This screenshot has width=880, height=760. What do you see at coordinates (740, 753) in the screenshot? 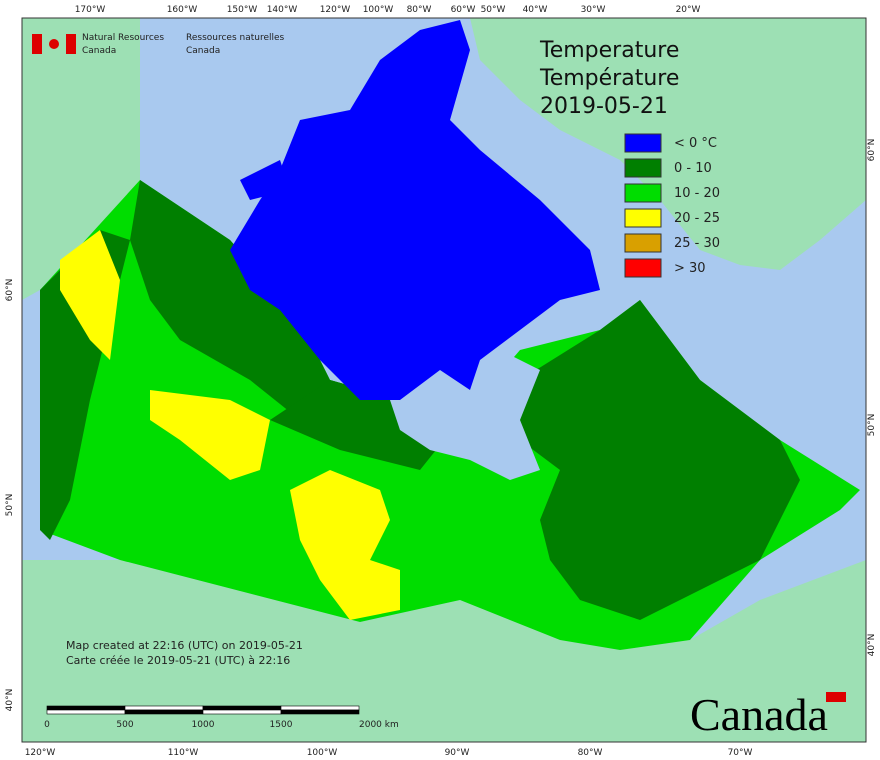
I see `graticule-label: 70°W` at bounding box center [740, 753].